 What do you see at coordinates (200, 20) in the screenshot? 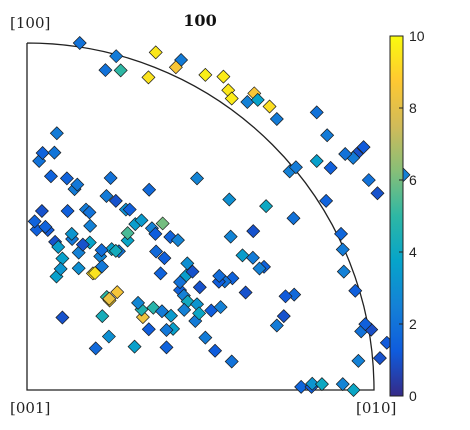
I see `chart-title: 100` at bounding box center [200, 20].